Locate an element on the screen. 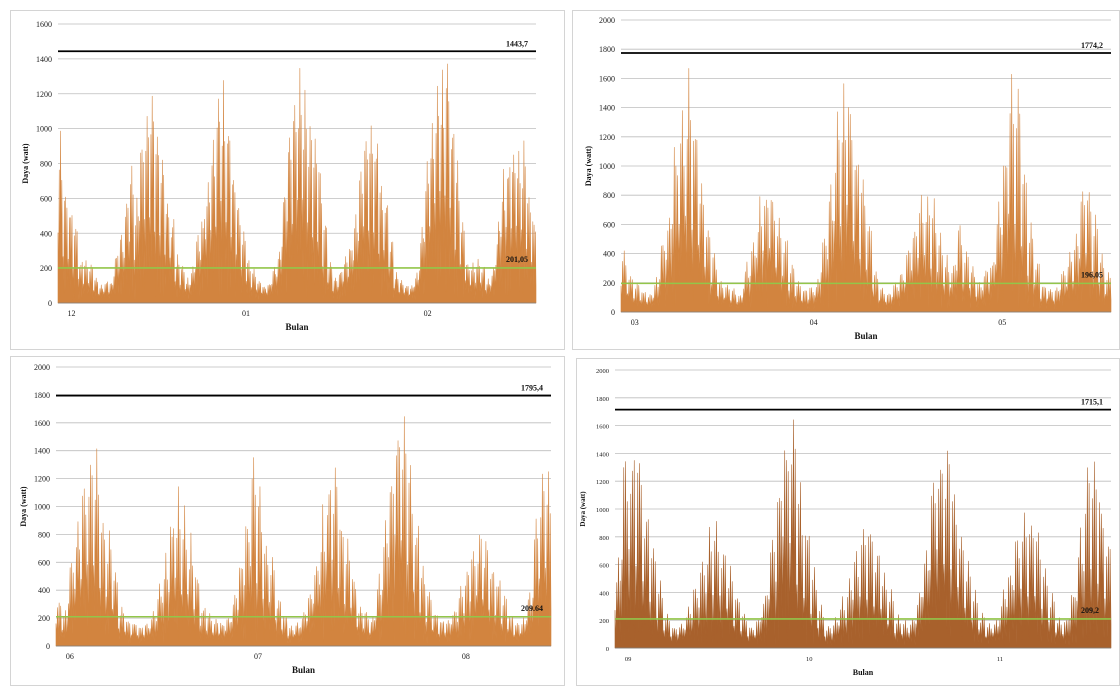 The width and height of the screenshot is (1120, 687). x-tick-label-month: 11 is located at coordinates (1000, 659).